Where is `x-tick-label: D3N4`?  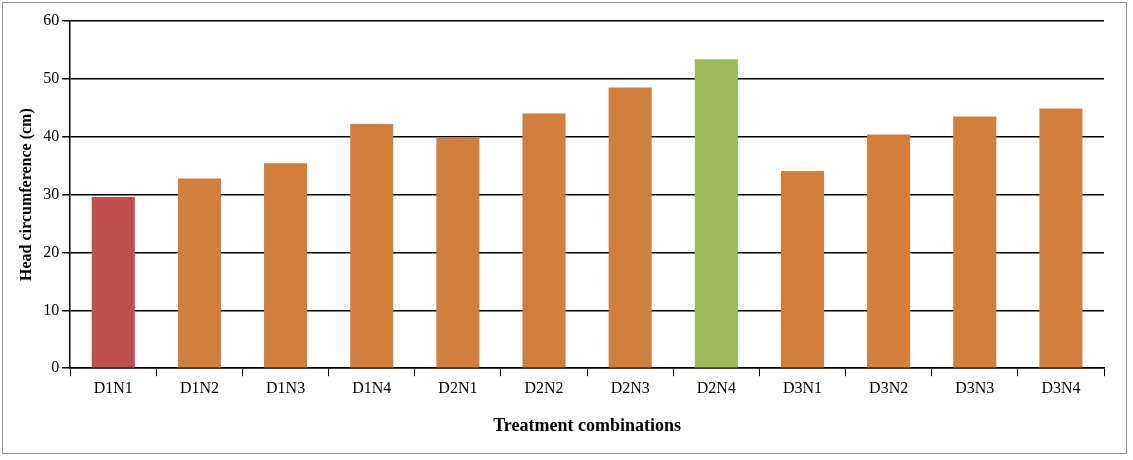
x-tick-label: D3N4 is located at coordinates (1061, 387).